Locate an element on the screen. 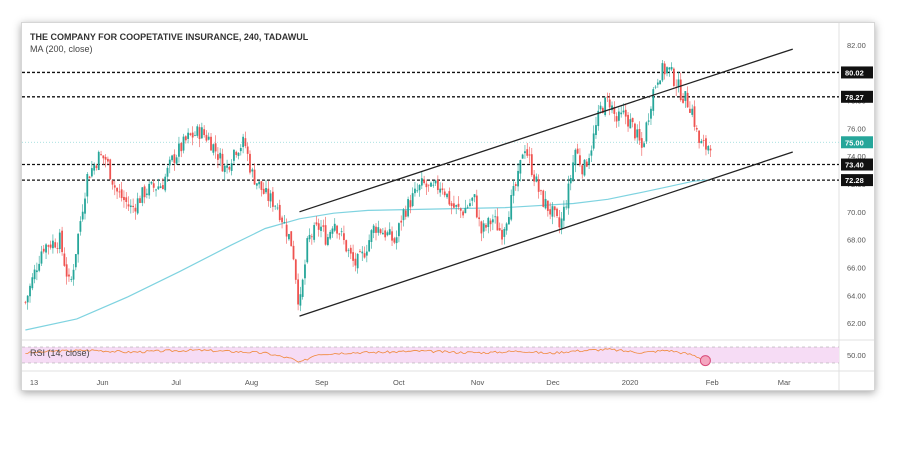  ma-indicator-label: MA (200, close) is located at coordinates (61, 49).